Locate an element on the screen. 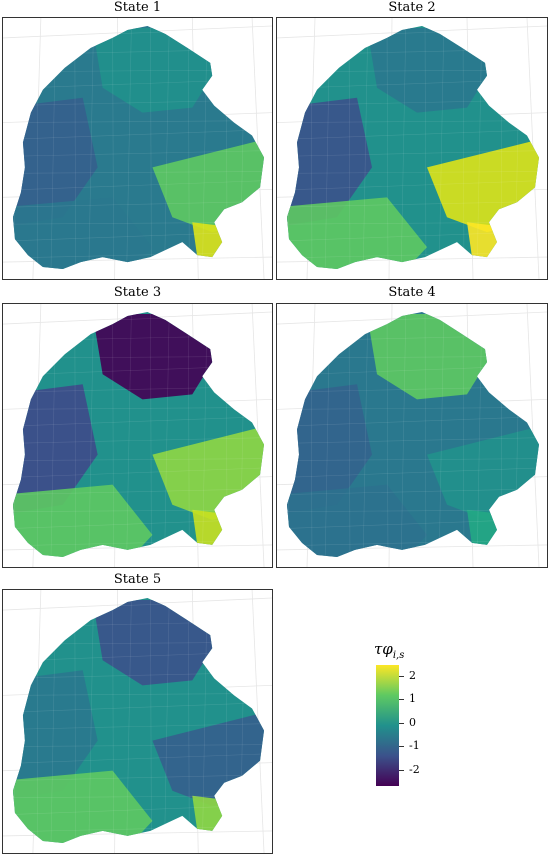 Image resolution: width=550 pixels, height=856 pixels. panel-title: State 2 is located at coordinates (412, 7).